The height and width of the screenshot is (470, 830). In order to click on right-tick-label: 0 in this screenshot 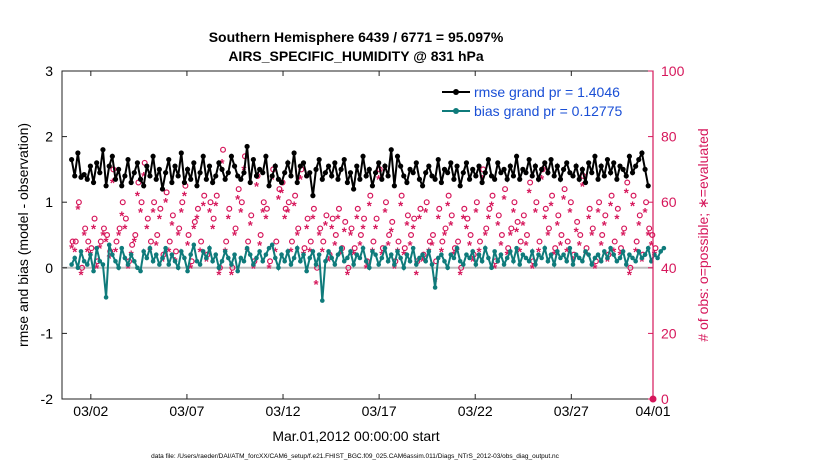, I will do `click(665, 399)`.